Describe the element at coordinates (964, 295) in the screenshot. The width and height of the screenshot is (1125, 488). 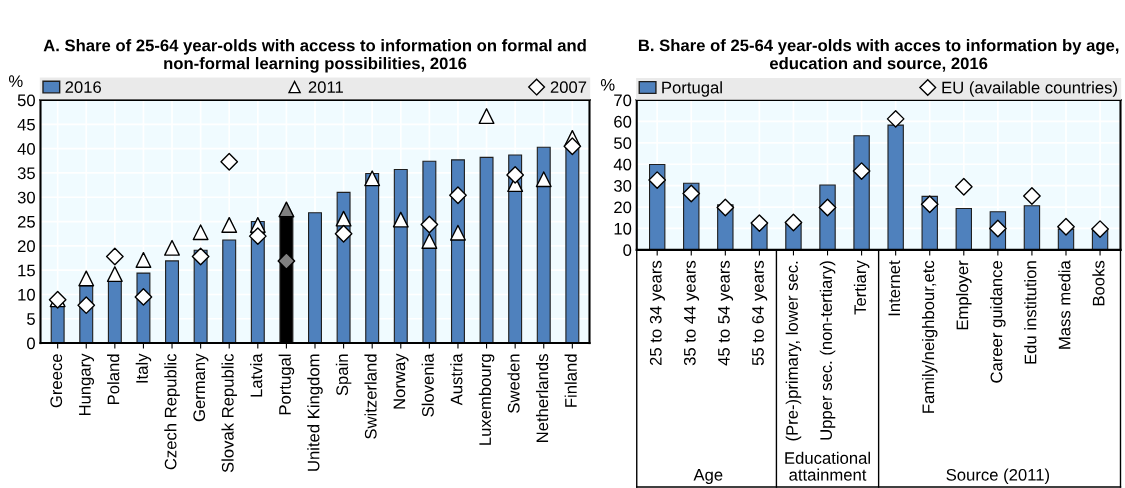
I see `x-tick-label: Employer` at that location.